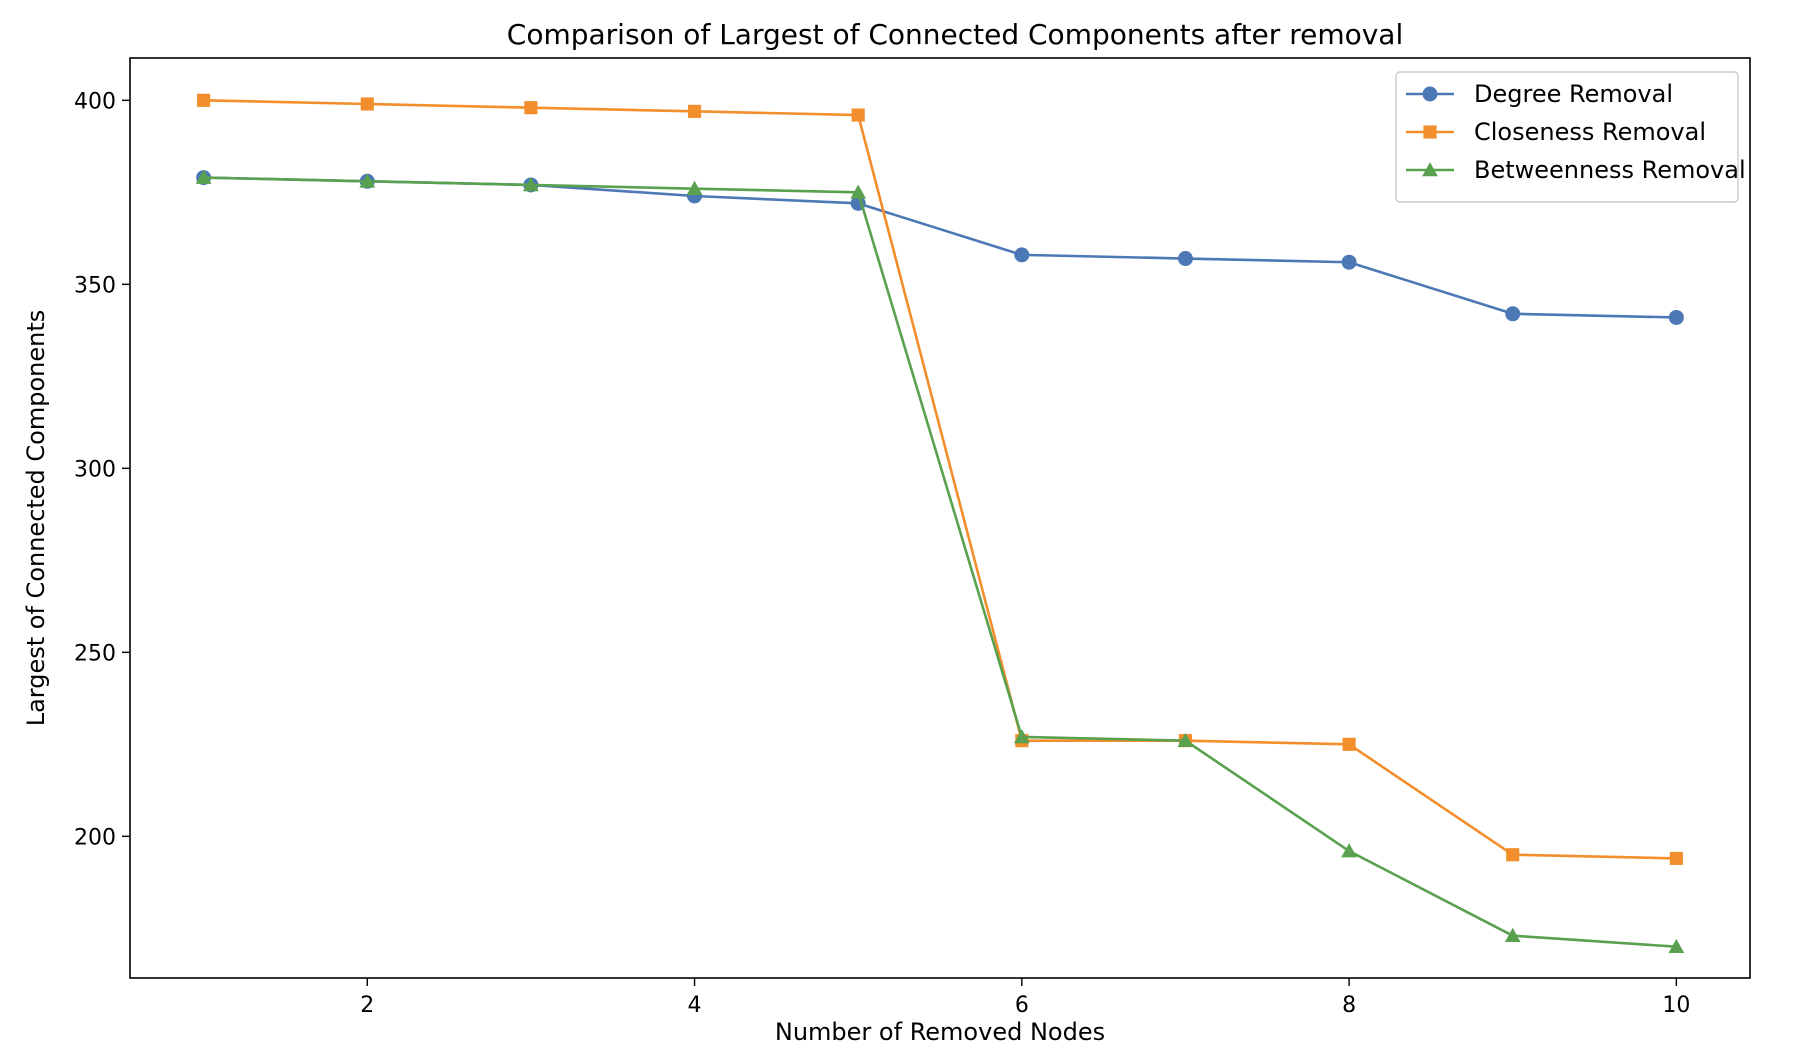 This screenshot has height=1048, width=1796. I want to click on legend-box, so click(1567, 137).